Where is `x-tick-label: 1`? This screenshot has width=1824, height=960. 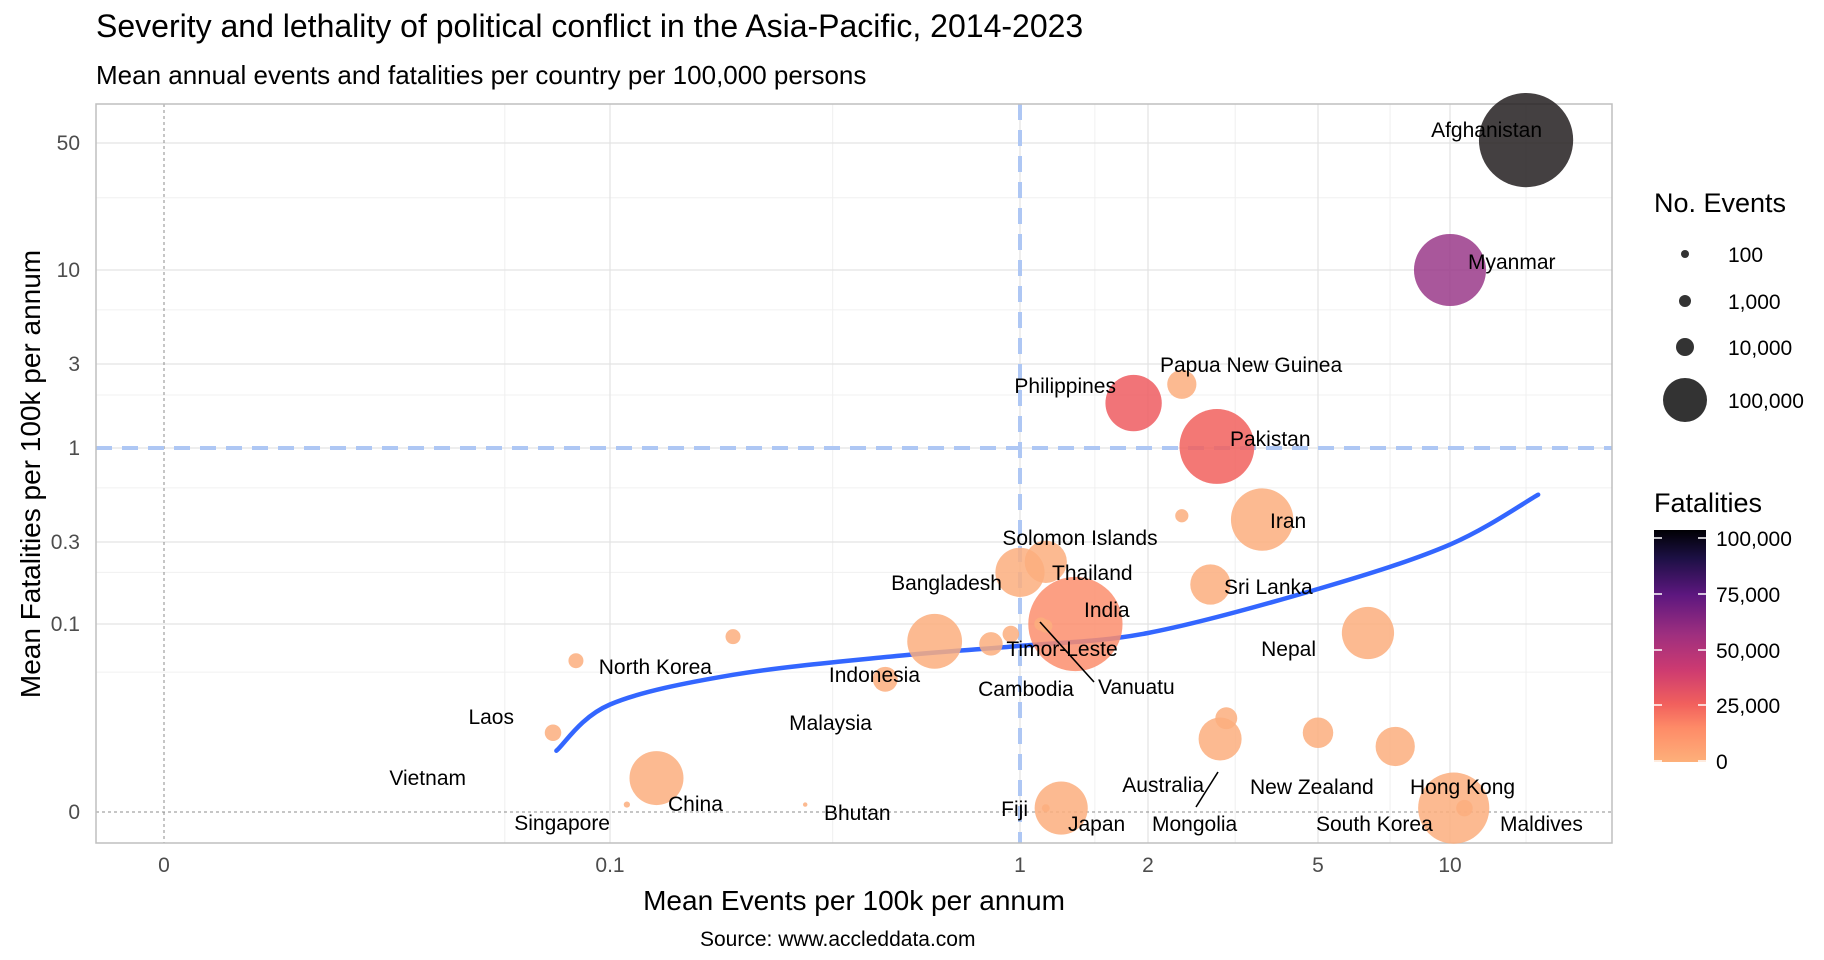 x-tick-label: 1 is located at coordinates (1020, 865).